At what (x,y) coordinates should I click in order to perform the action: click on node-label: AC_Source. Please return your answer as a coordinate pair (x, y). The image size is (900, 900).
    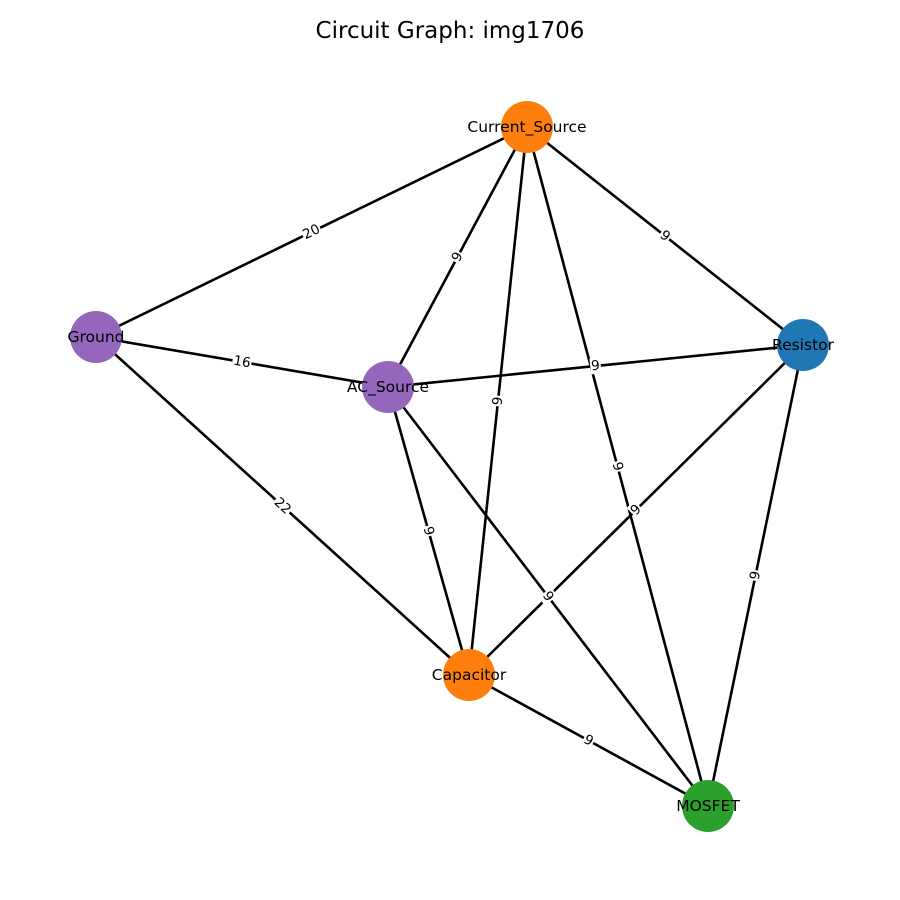
    Looking at the image, I should click on (388, 387).